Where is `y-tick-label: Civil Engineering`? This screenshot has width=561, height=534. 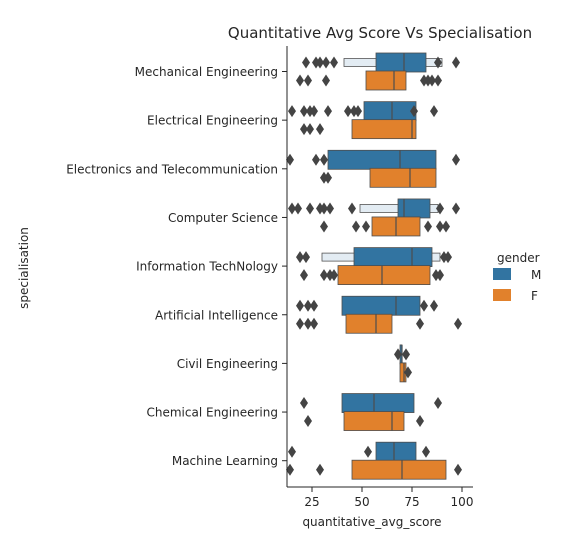
y-tick-label: Civil Engineering is located at coordinates (227, 364).